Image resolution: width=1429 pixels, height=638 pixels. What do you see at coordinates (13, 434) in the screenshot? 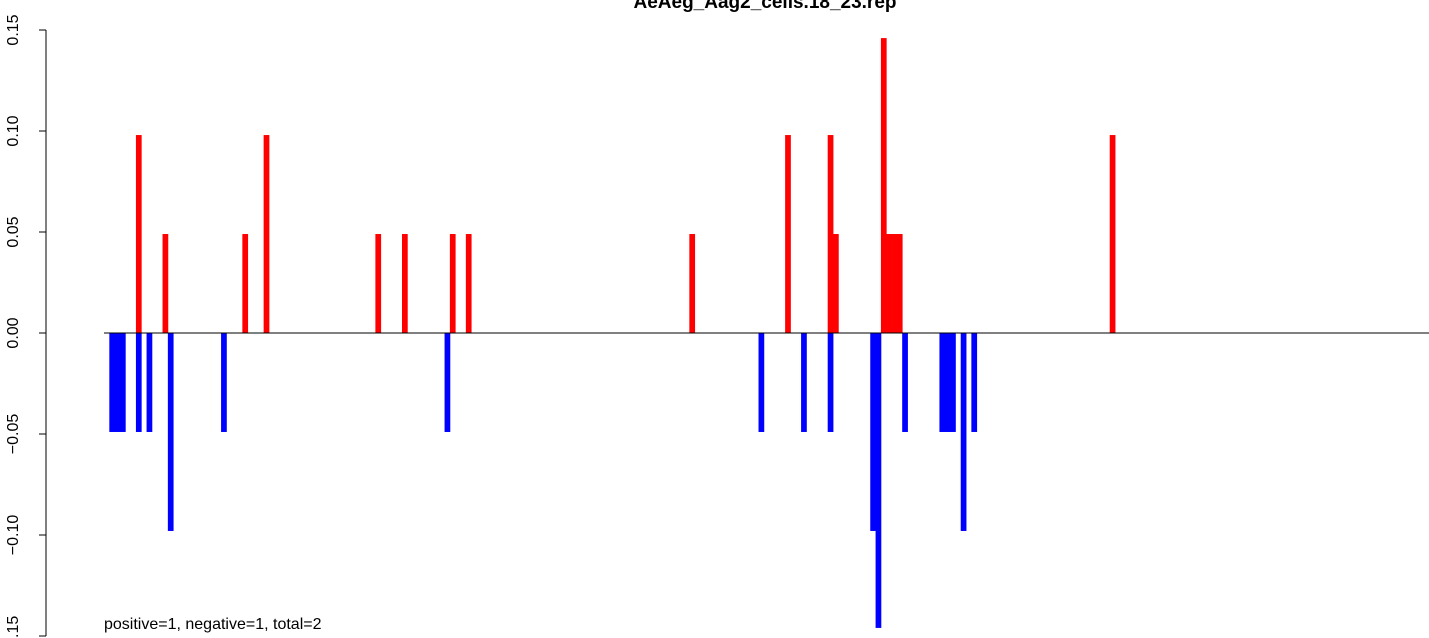
I see `y-tick-label: −0.05` at bounding box center [13, 434].